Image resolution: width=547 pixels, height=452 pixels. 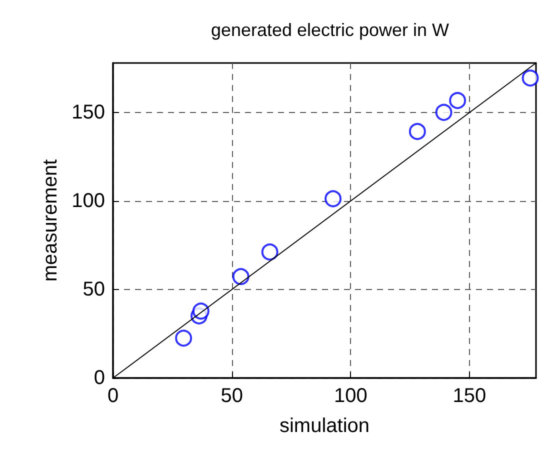 I want to click on y-tick-label: 150, so click(x=88, y=113).